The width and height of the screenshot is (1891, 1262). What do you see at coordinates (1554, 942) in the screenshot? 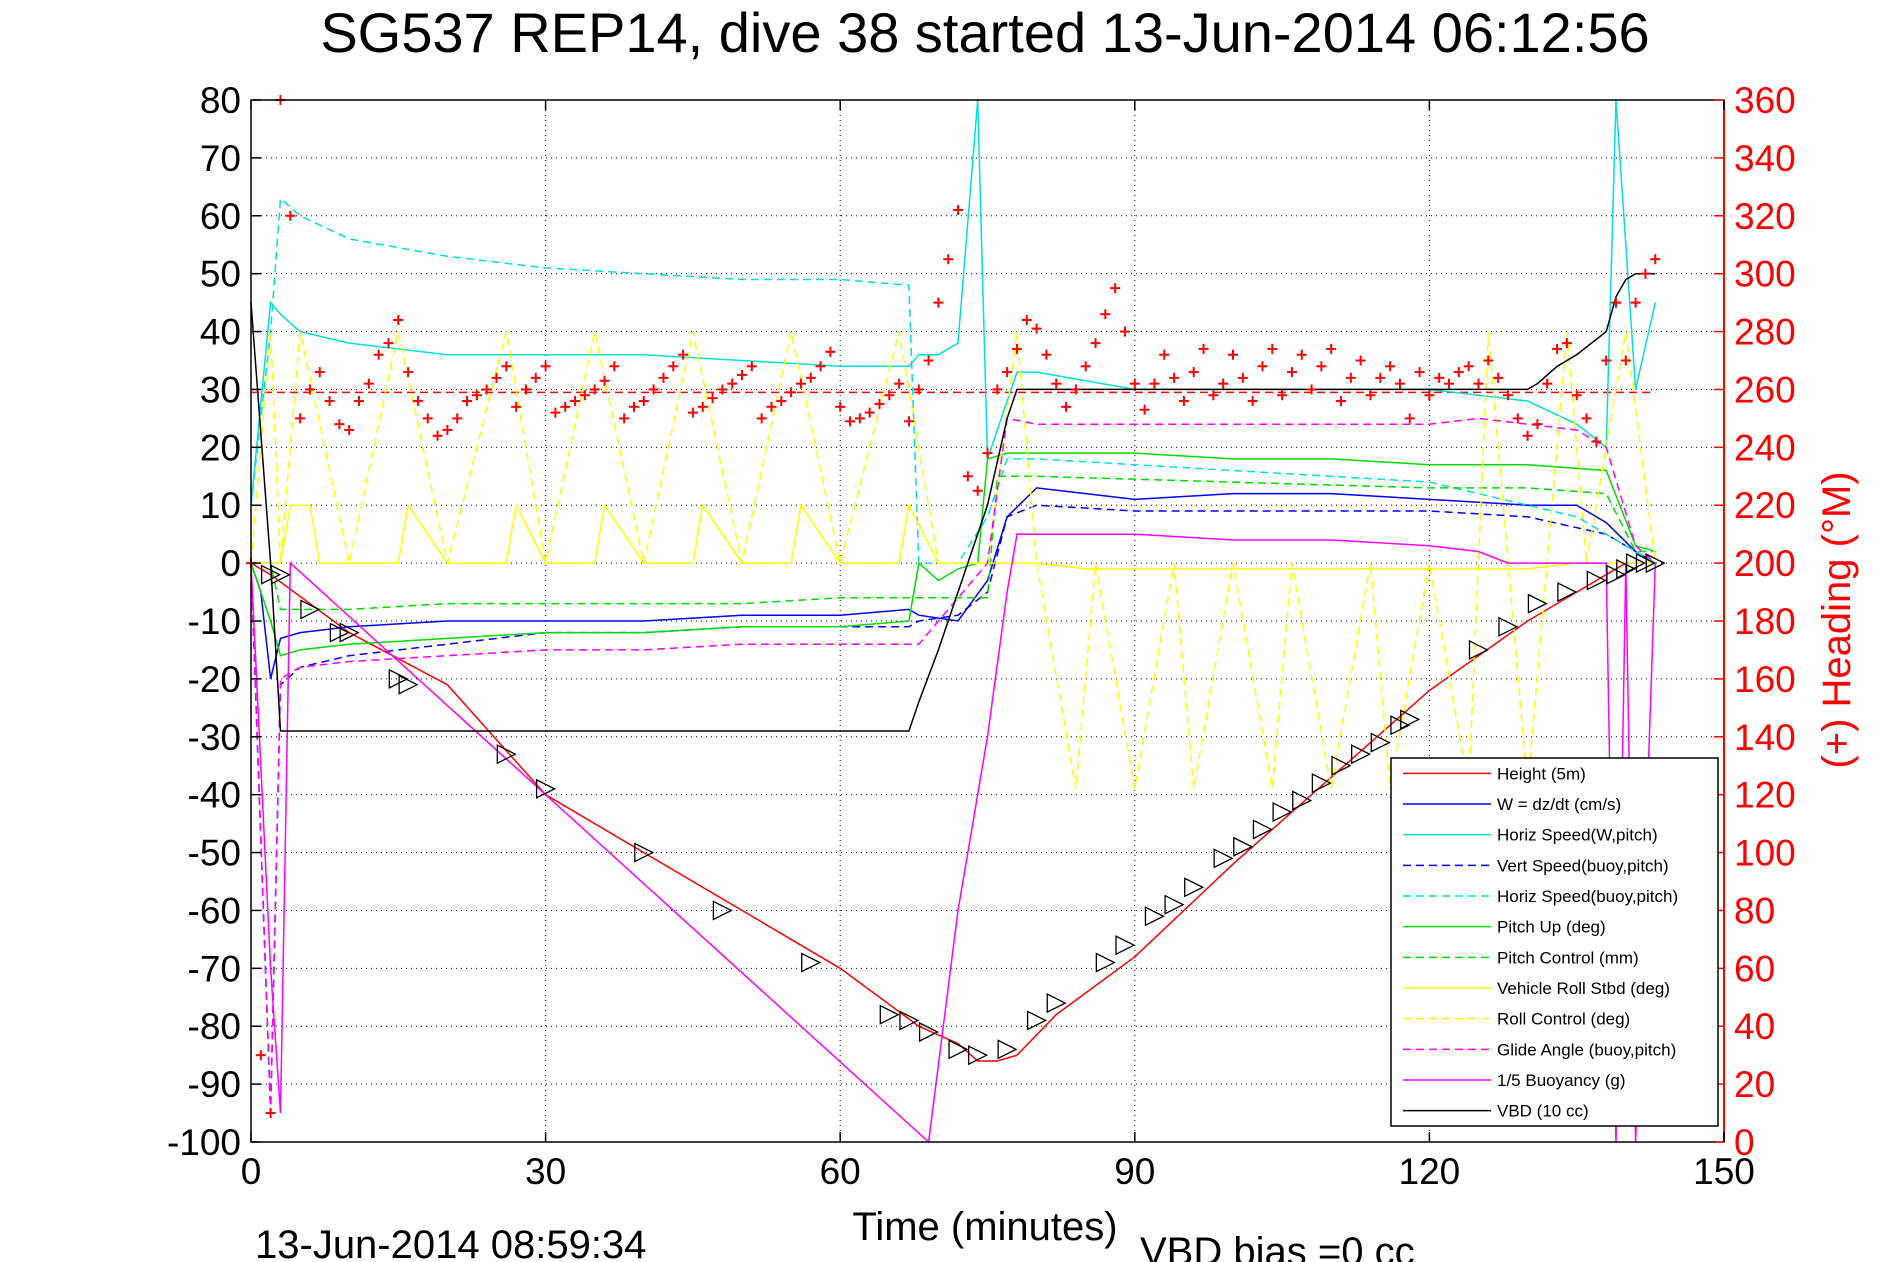
I see `legend-box` at bounding box center [1554, 942].